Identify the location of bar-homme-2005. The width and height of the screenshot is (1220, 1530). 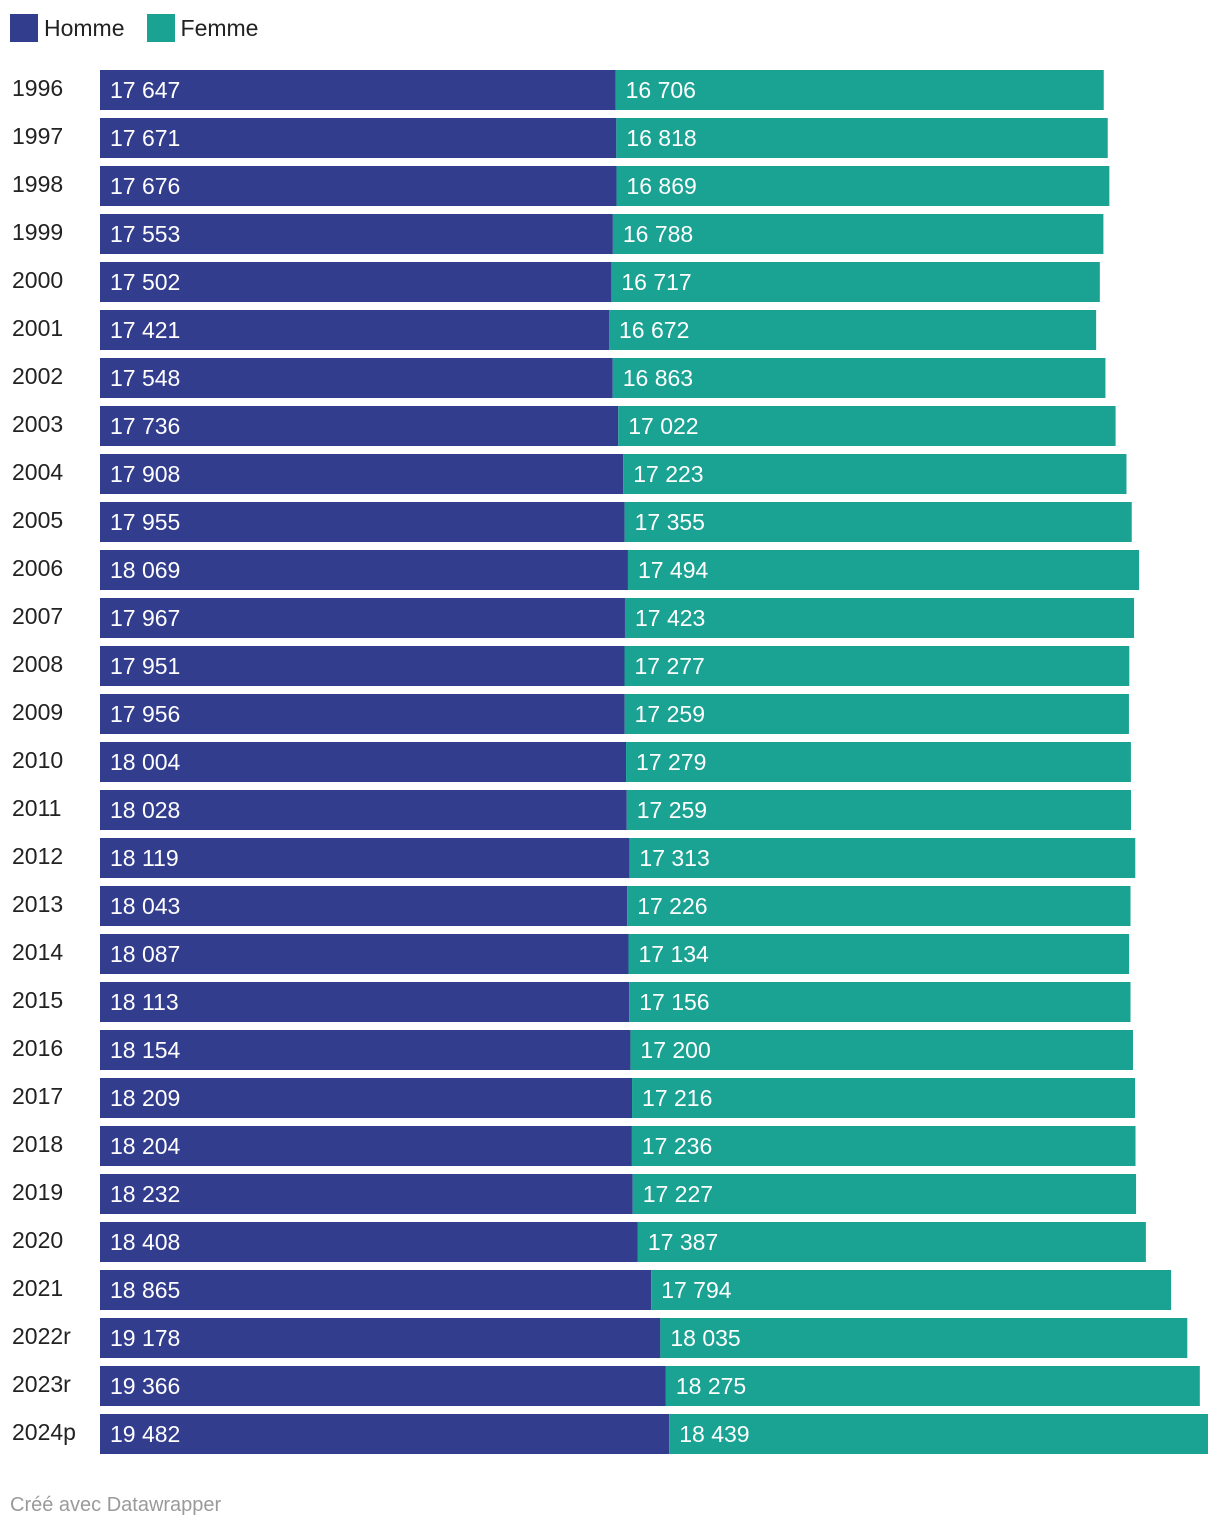
(362, 522).